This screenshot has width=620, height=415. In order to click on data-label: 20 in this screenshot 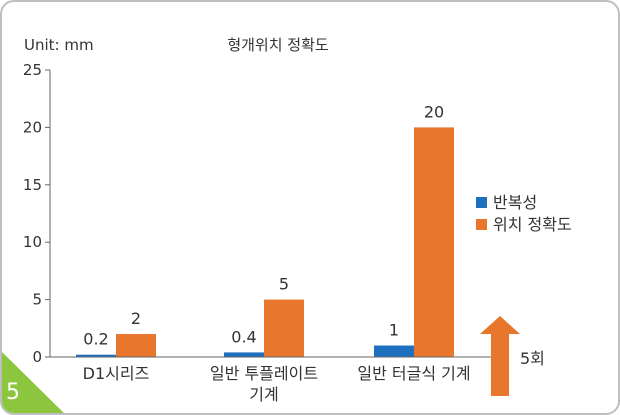, I will do `click(434, 111)`.